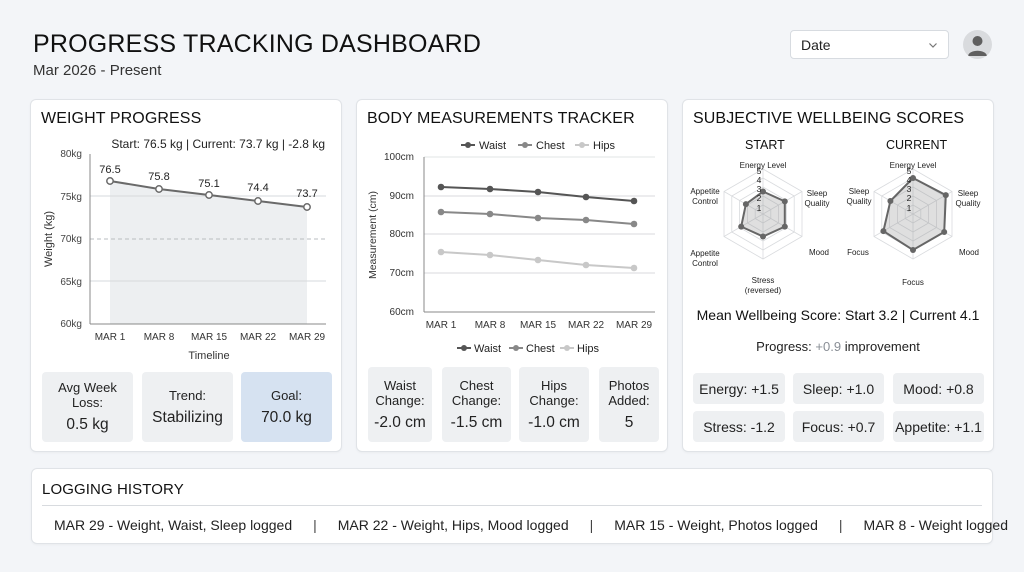  What do you see at coordinates (938, 426) in the screenshot?
I see `appetite-delta: Appetite: +1.1` at bounding box center [938, 426].